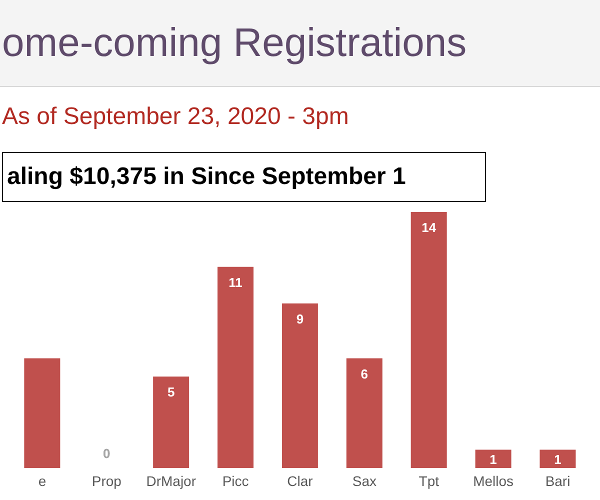  Describe the element at coordinates (171, 392) in the screenshot. I see `data-label: 5` at that location.